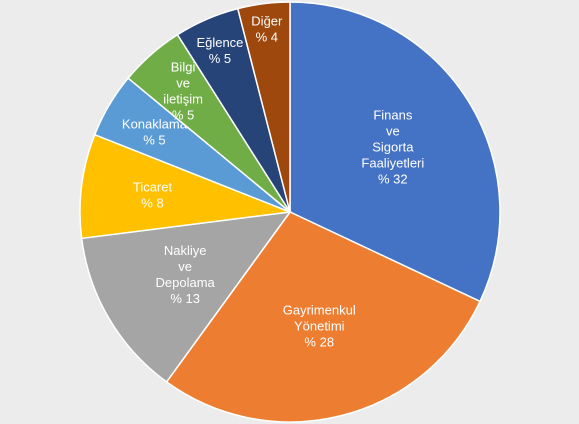 The image size is (579, 424). Describe the element at coordinates (153, 194) in the screenshot. I see `pie-slice-label-4: Ticaret% 8` at that location.